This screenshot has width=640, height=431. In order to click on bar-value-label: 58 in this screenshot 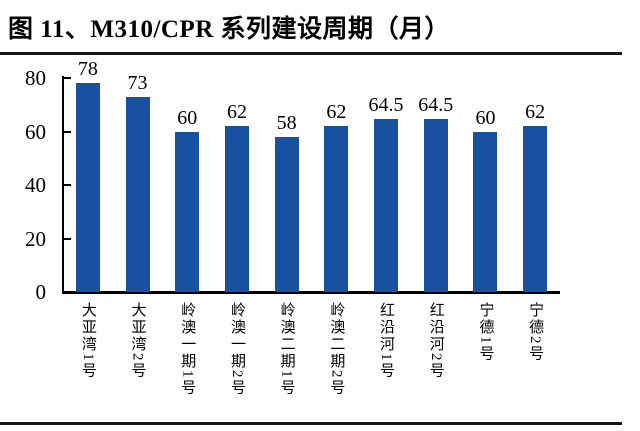, I will do `click(286, 122)`.